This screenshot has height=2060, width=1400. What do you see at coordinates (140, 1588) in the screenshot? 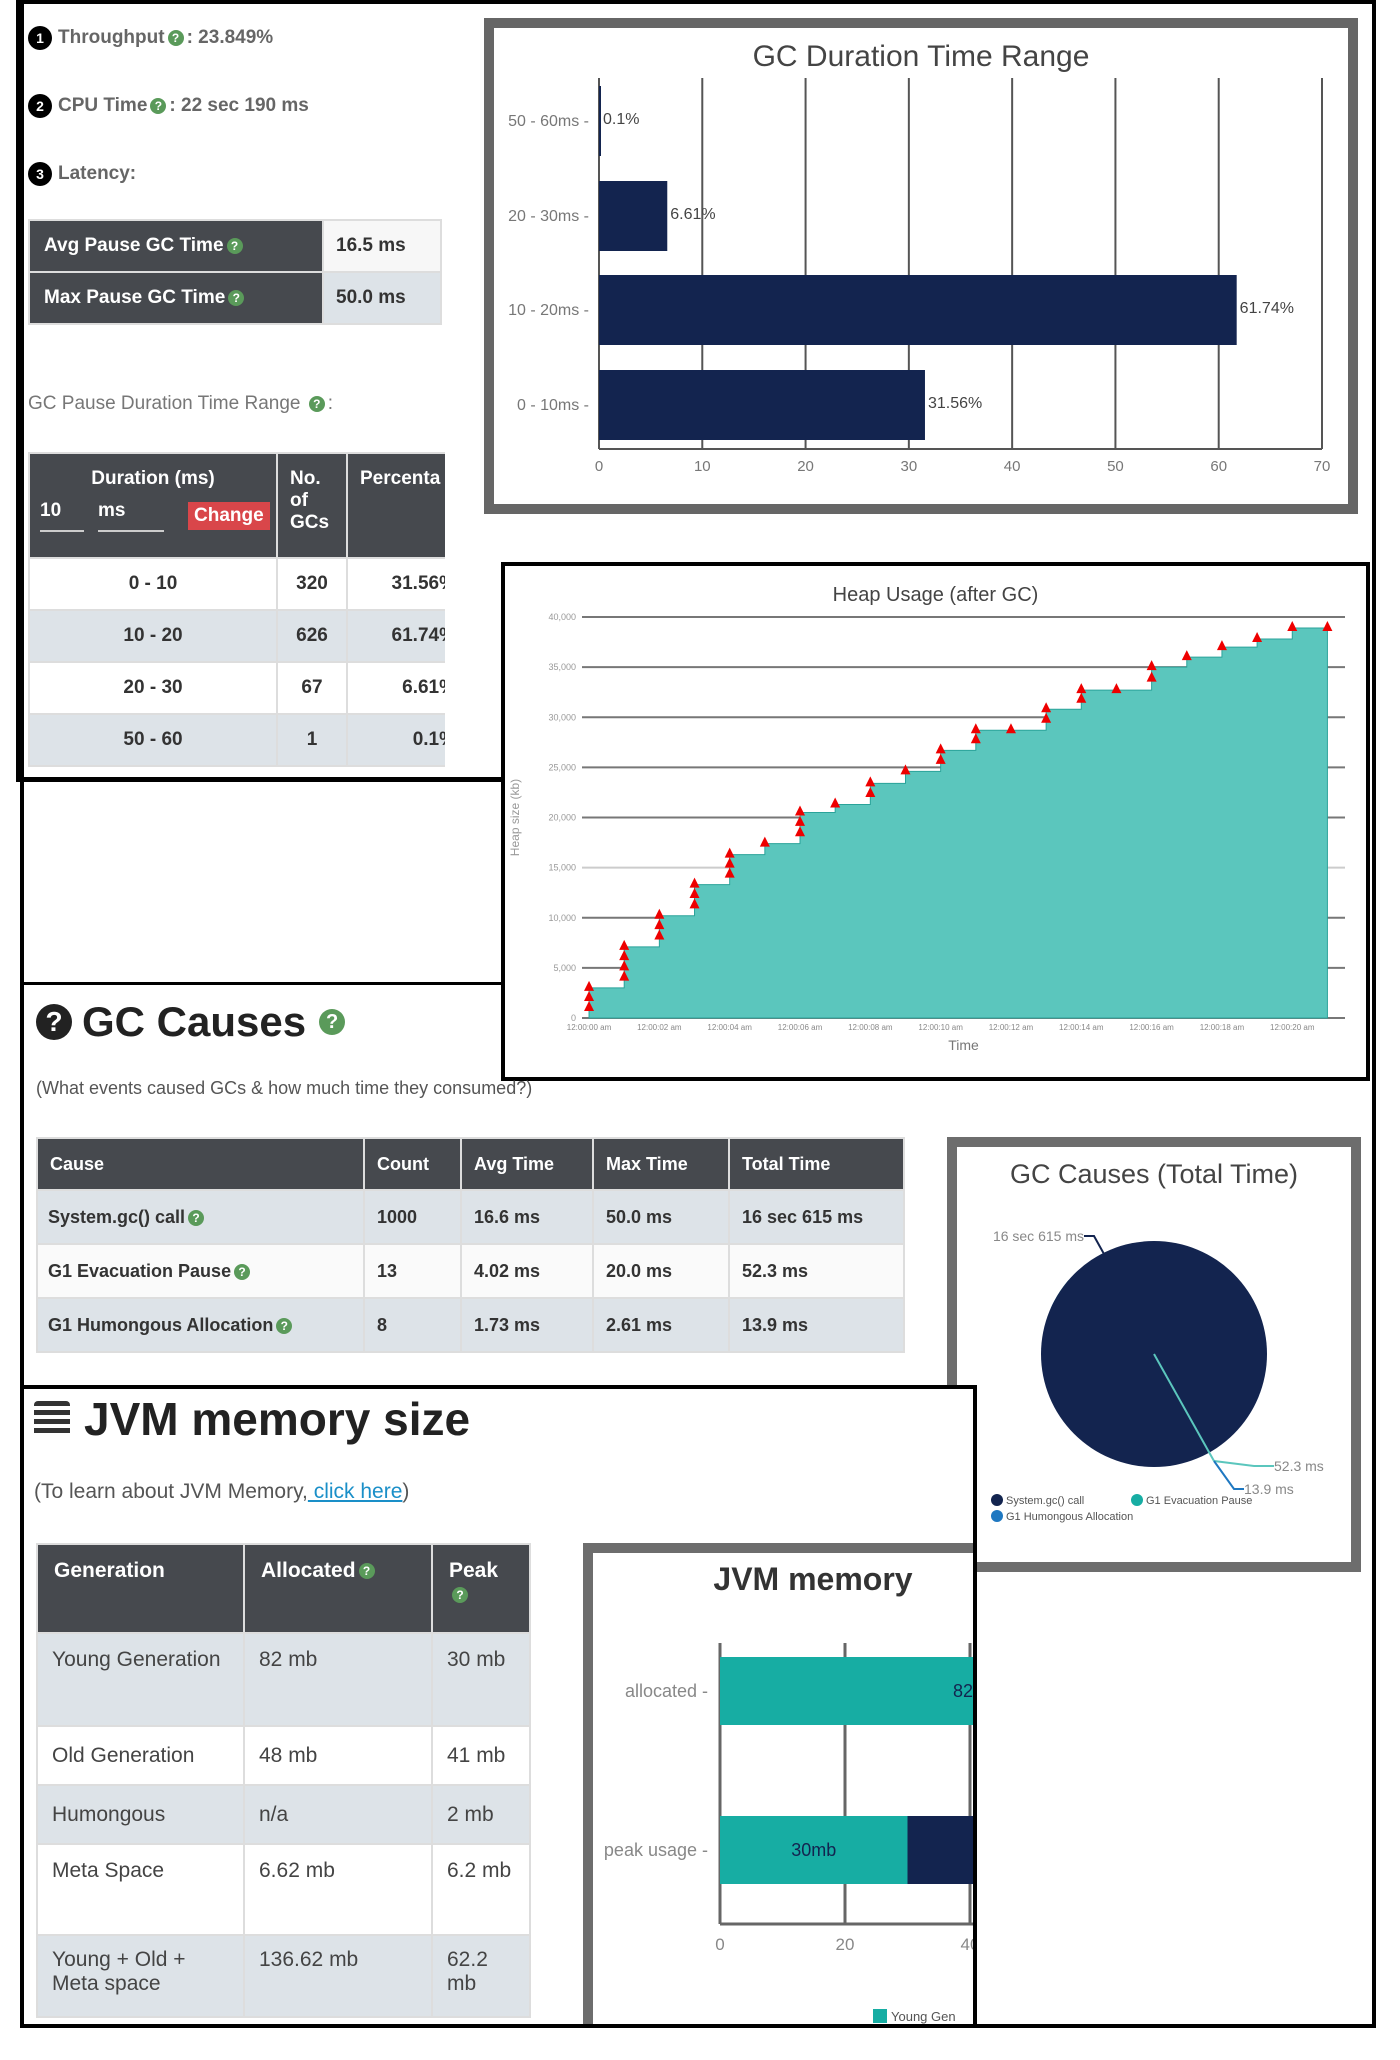
I see `column-header: Generation` at bounding box center [140, 1588].